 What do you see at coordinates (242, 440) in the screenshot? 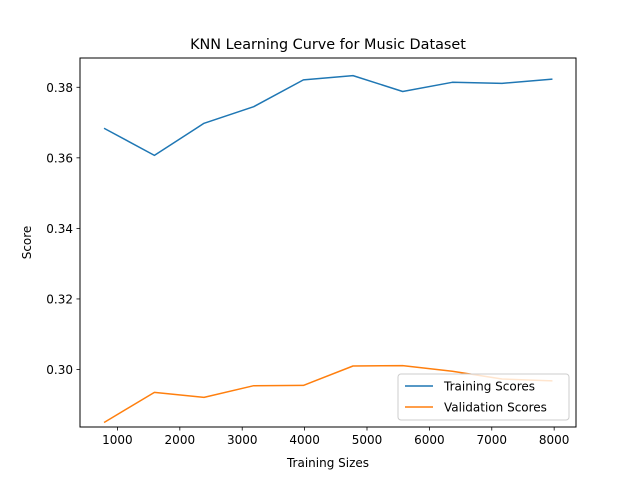
I see `x-tick-label: 3000` at bounding box center [242, 440].